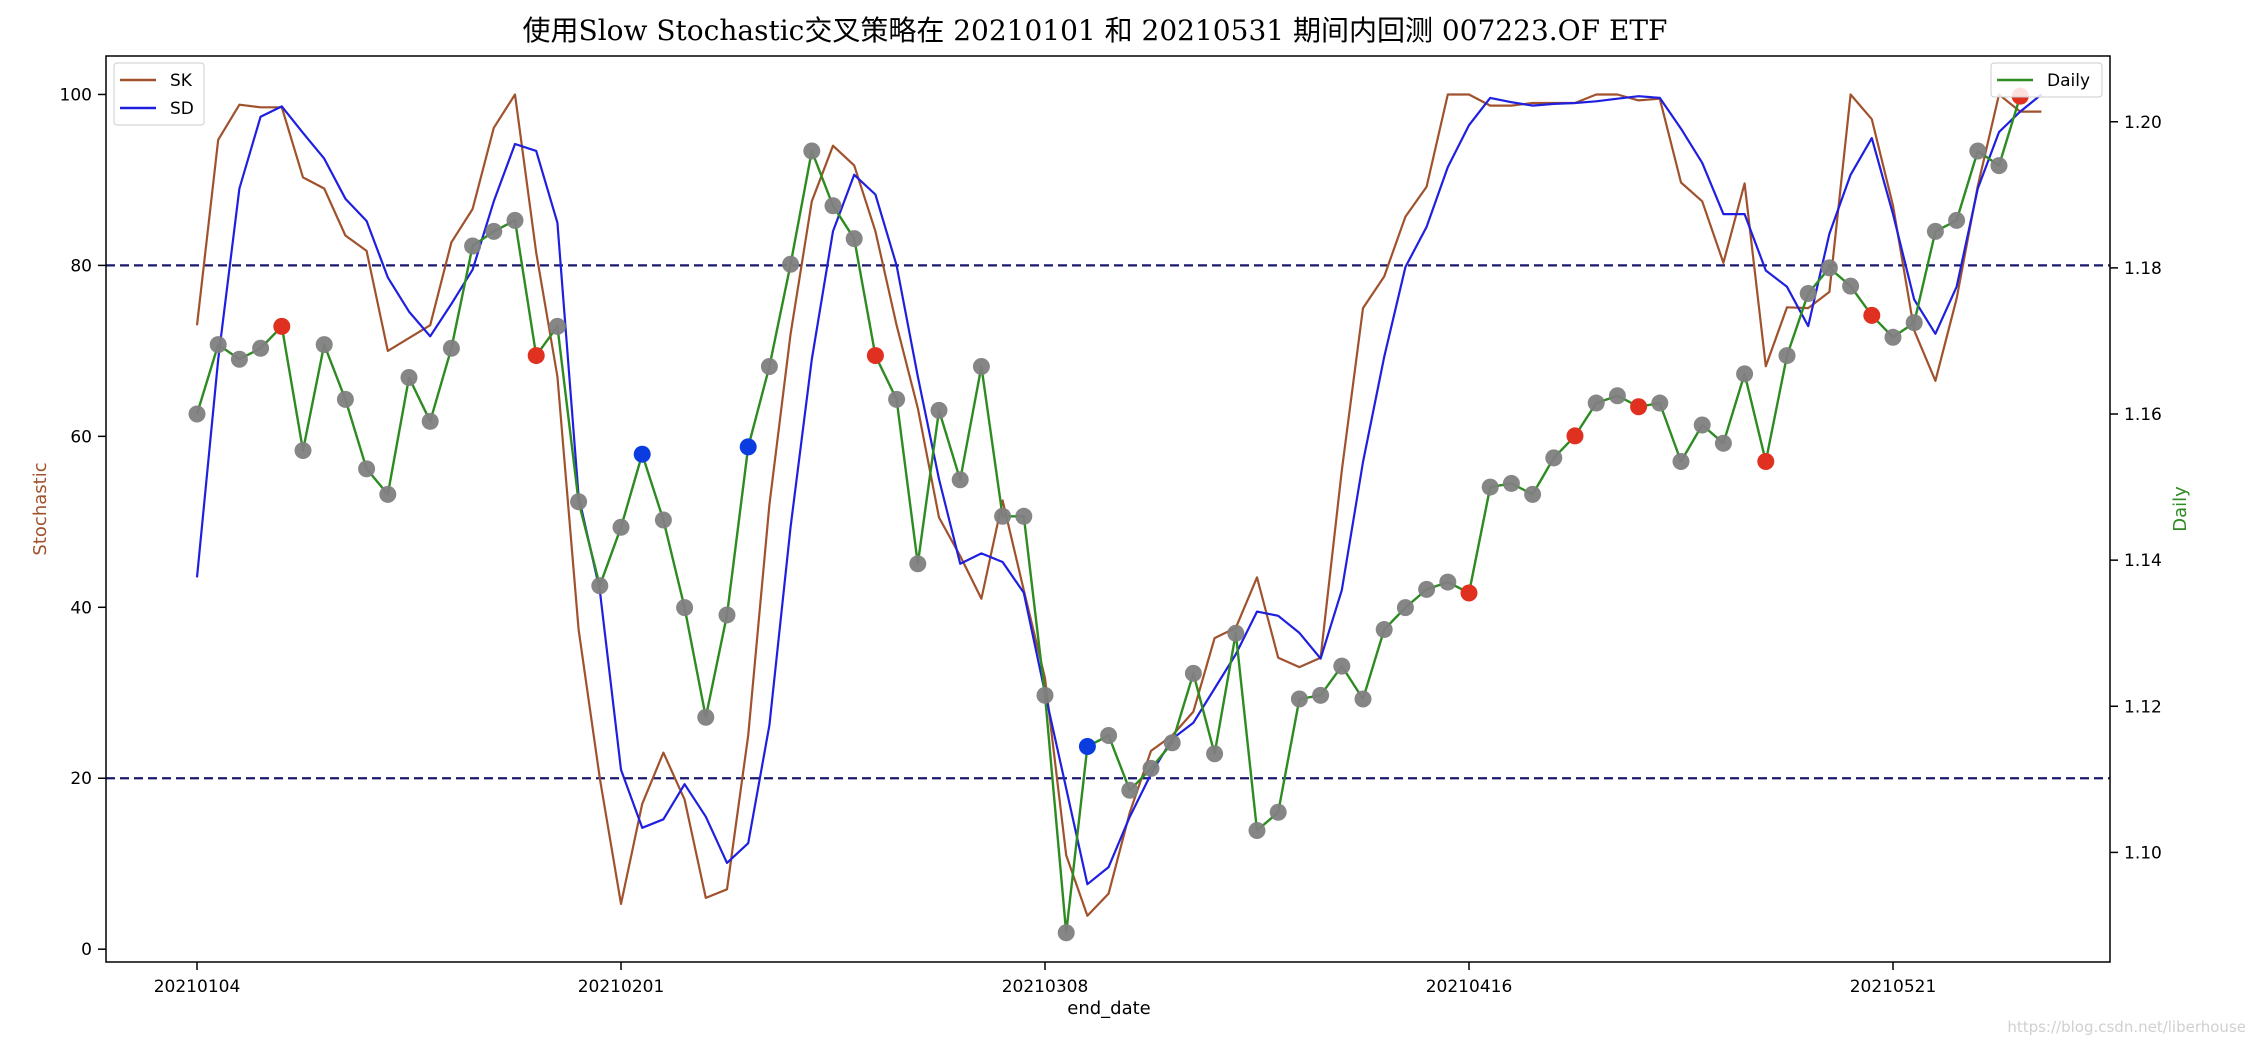  I want to click on x-tick-label: 20210308, so click(1045, 987).